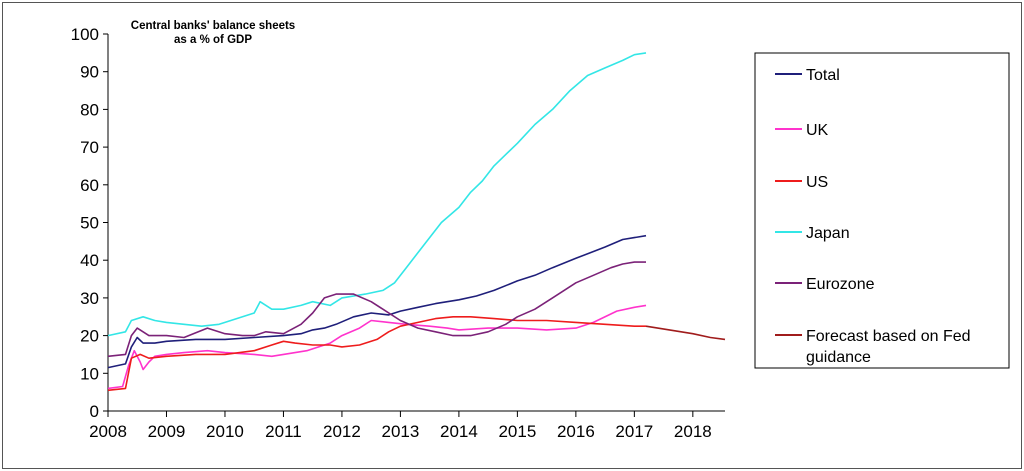 This screenshot has width=1024, height=471. Describe the element at coordinates (89, 336) in the screenshot. I see `y-tick-label: 20` at that location.